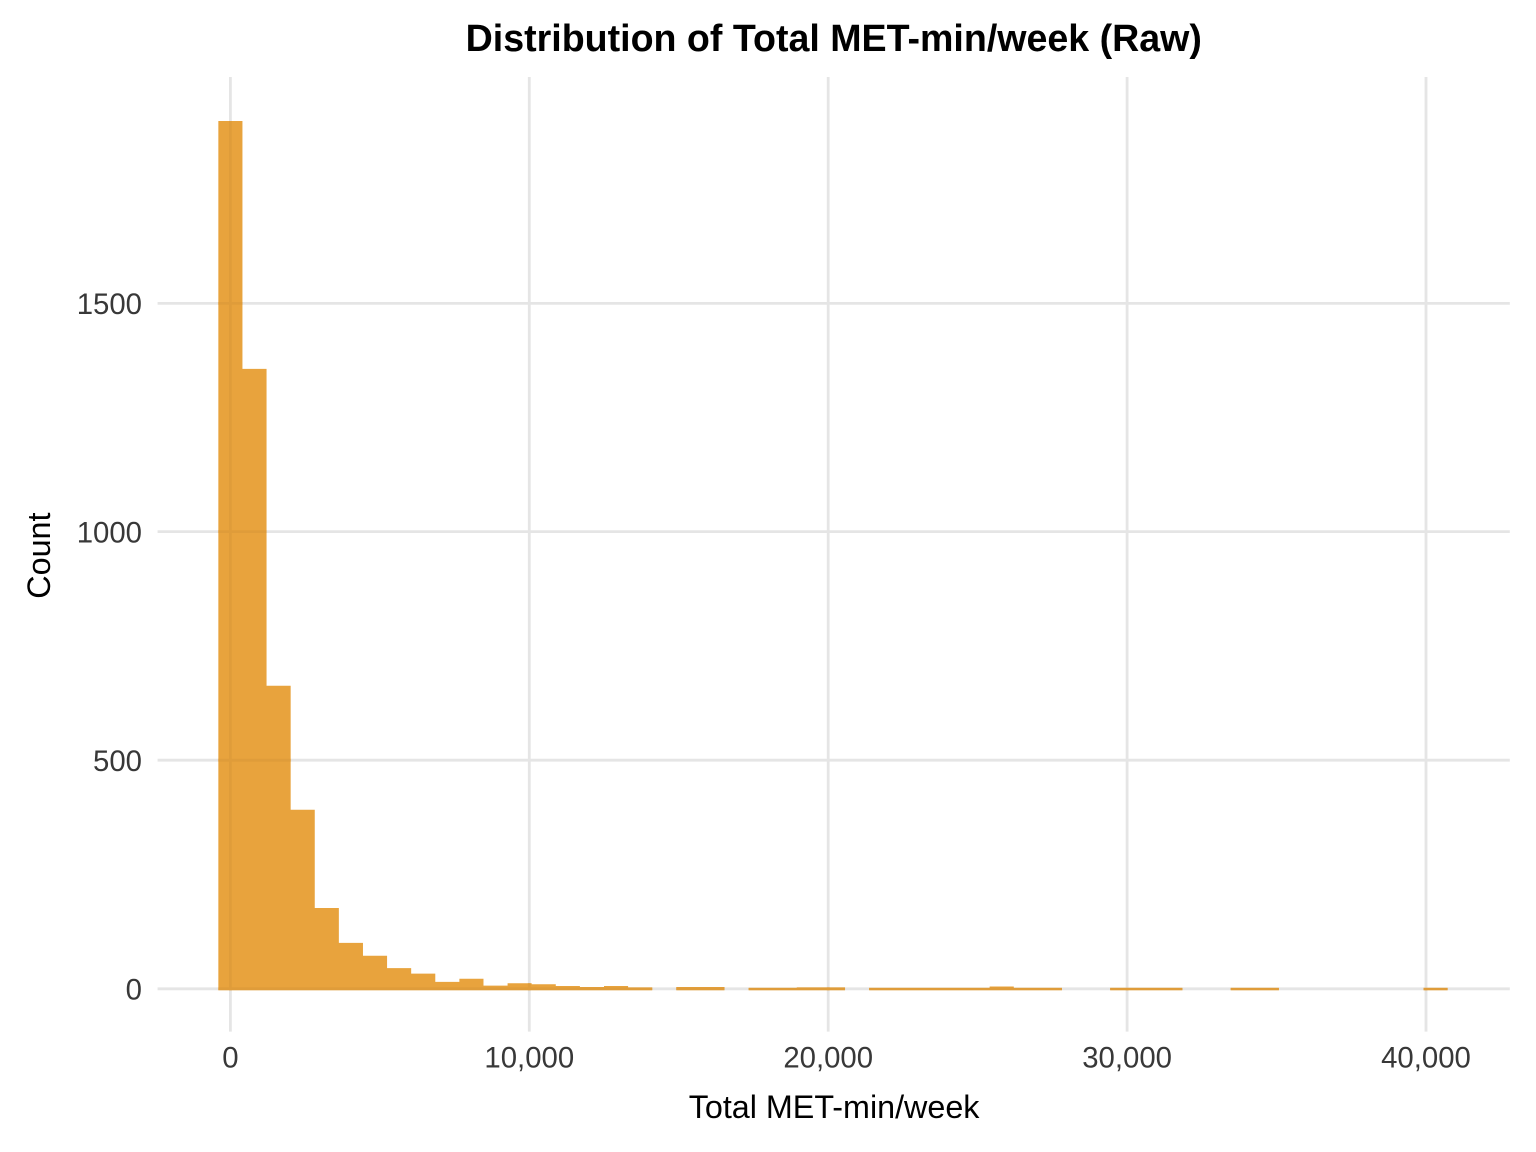 This screenshot has width=1536, height=1152. What do you see at coordinates (529, 1058) in the screenshot?
I see `svg-text: 10,000` at bounding box center [529, 1058].